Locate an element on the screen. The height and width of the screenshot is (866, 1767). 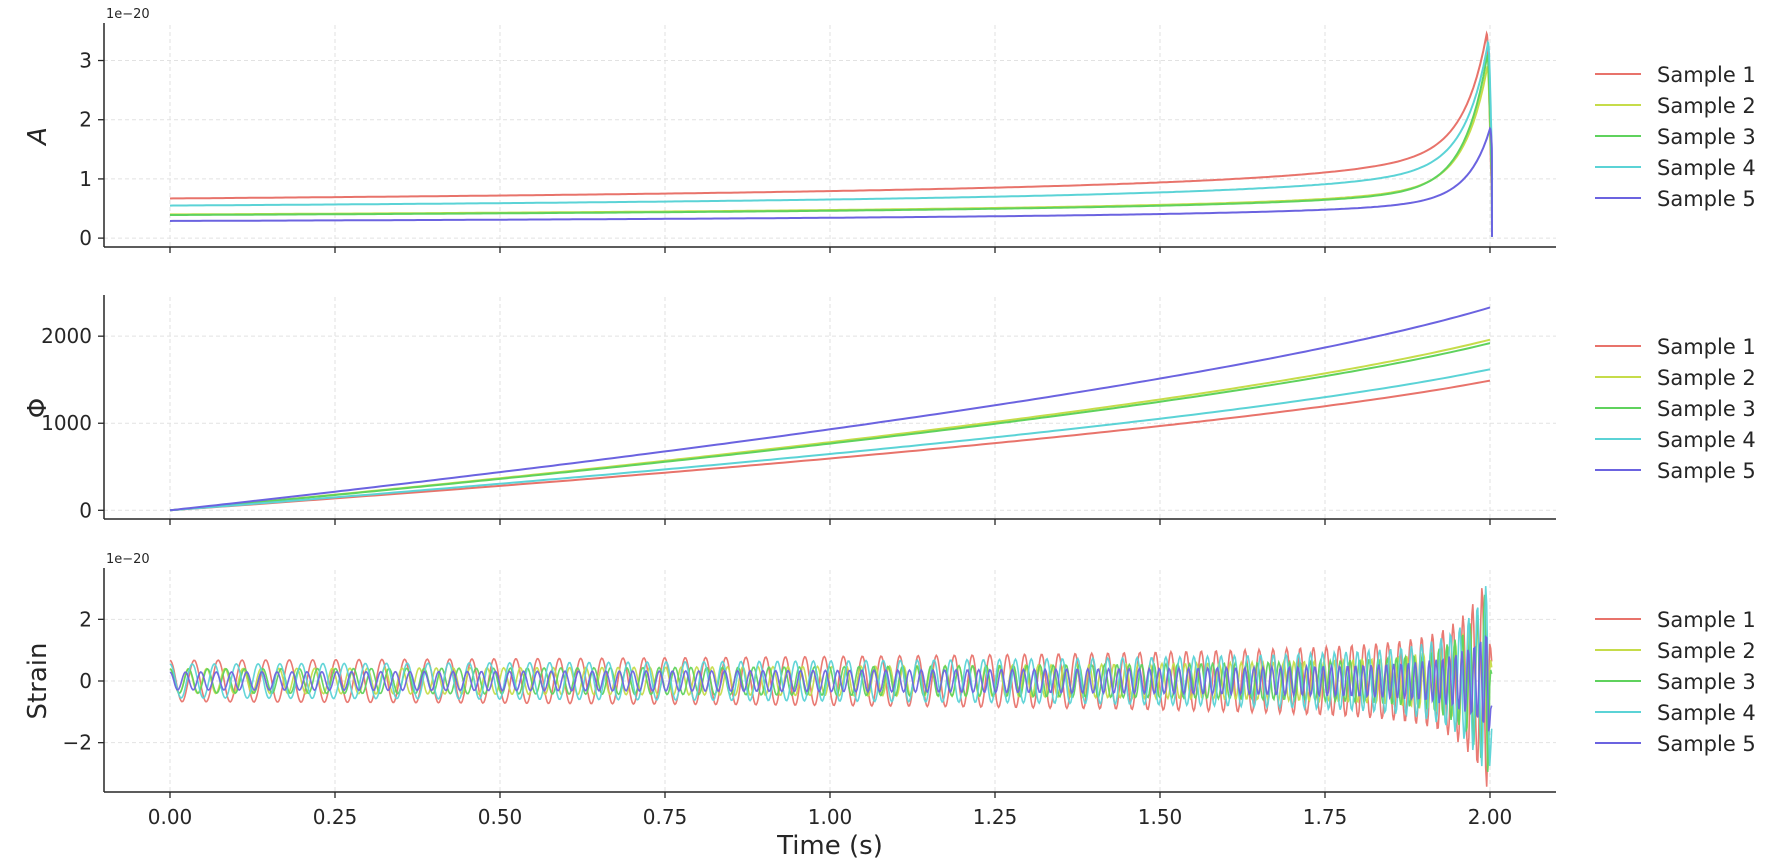
x-tick-label: 0.75 is located at coordinates (665, 817).